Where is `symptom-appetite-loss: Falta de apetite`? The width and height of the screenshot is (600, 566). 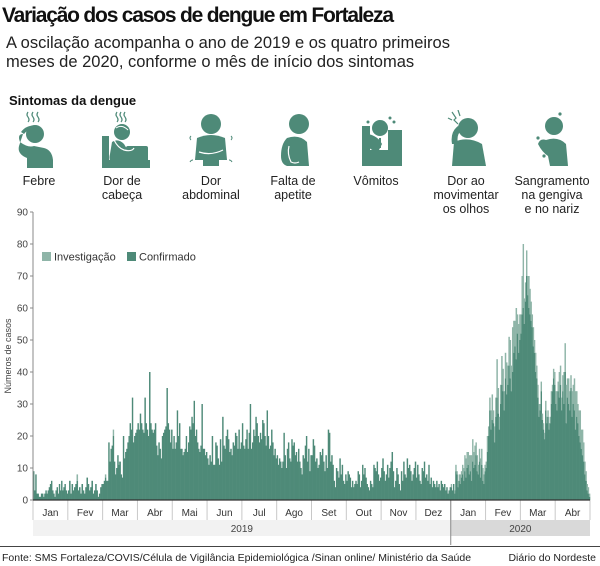 symptom-appetite-loss: Falta de apetite is located at coordinates (293, 156).